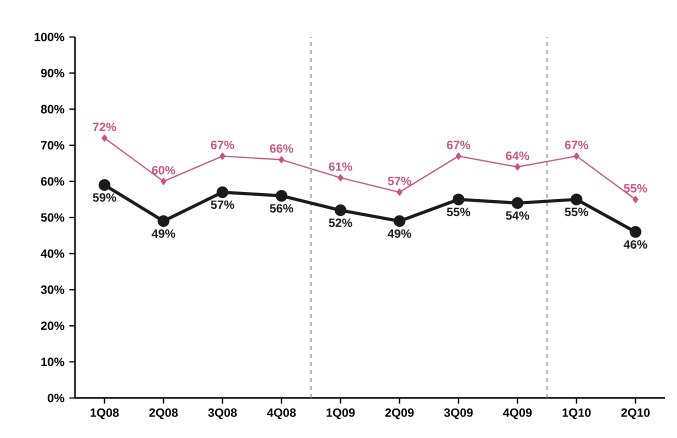 The image size is (677, 438). Describe the element at coordinates (52, 253) in the screenshot. I see `y-tick-label: 40%` at that location.